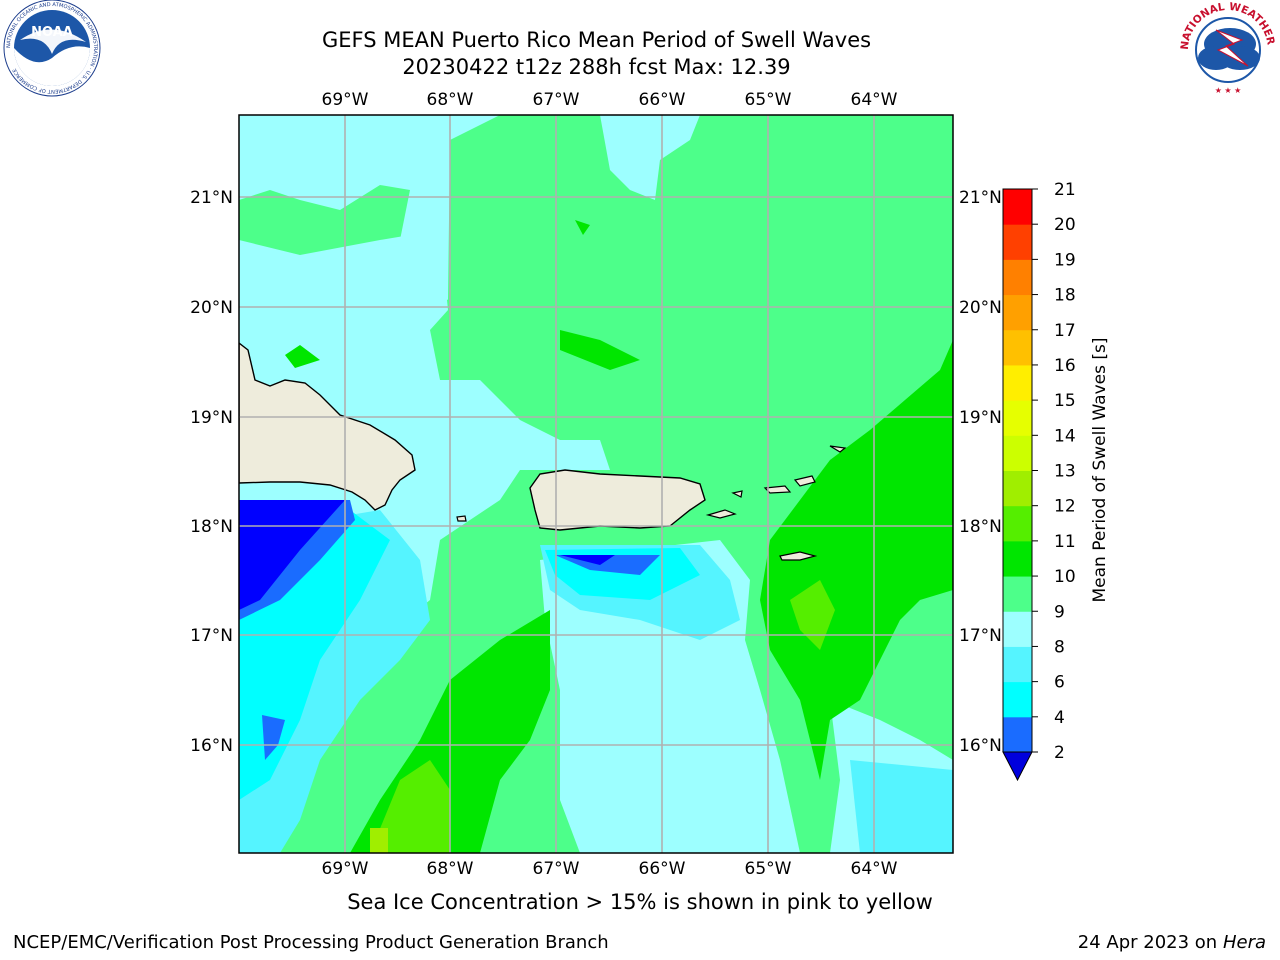 This screenshot has height=960, width=1280. What do you see at coordinates (52, 32) in the screenshot?
I see `noaa-logo-text: NOAA` at bounding box center [52, 32].